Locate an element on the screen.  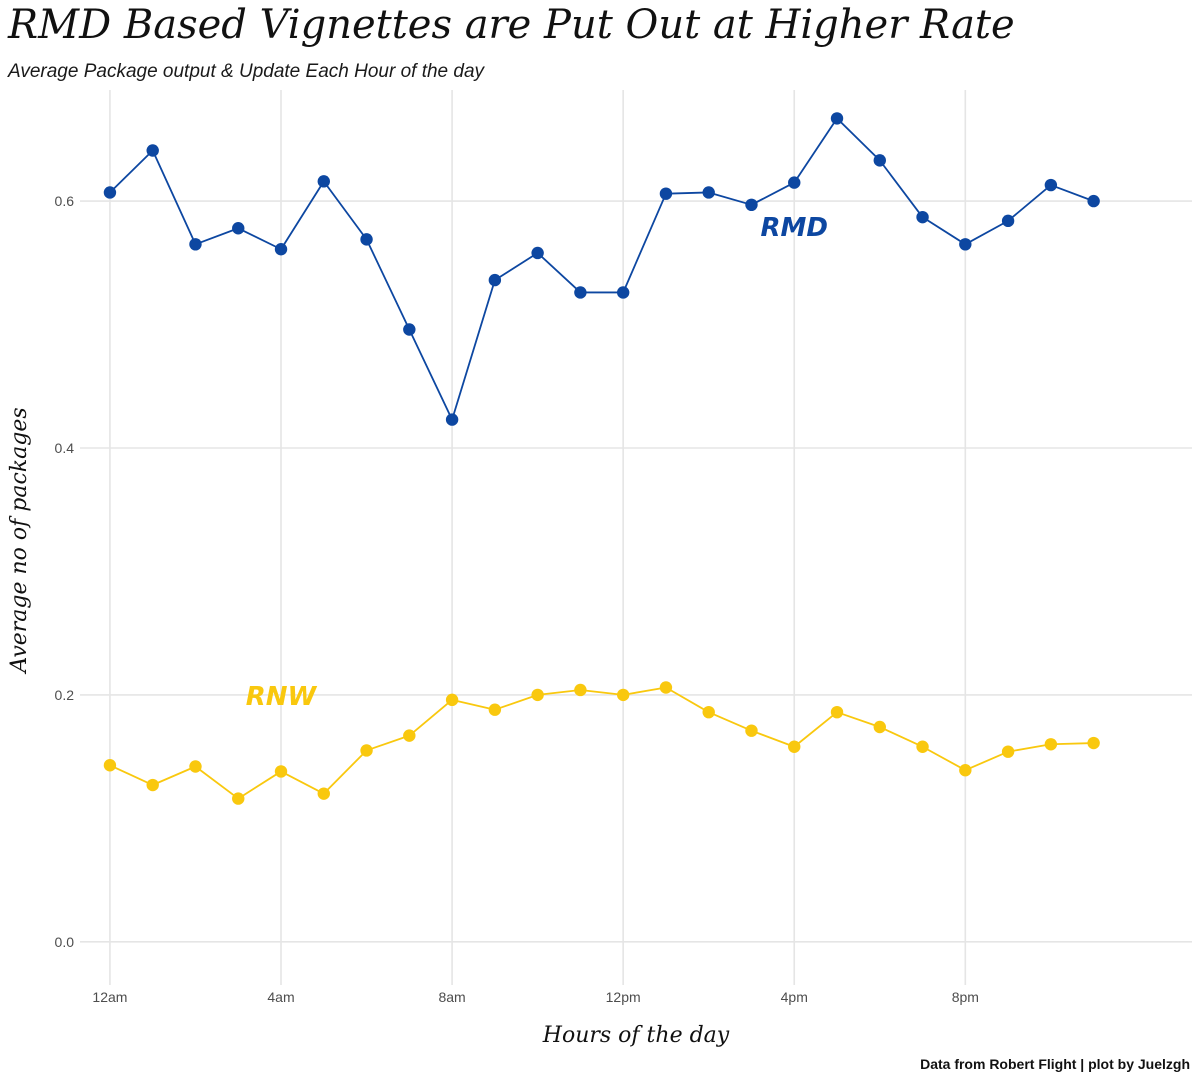
x-tick-label: 8pm is located at coordinates (965, 997).